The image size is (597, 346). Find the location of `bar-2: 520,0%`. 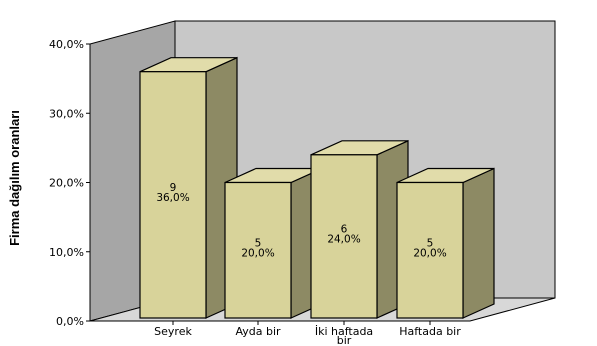

bar-2: 520,0% is located at coordinates (273, 243).